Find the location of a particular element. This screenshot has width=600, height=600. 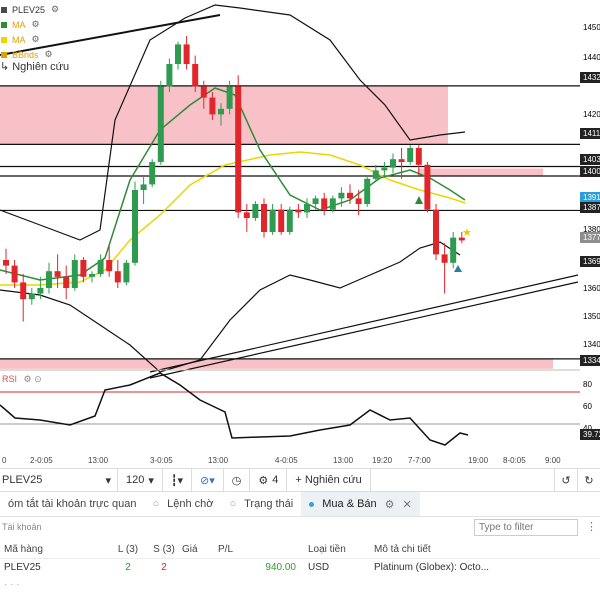

studies-count-button: ⚙ 4 is located at coordinates (269, 480).